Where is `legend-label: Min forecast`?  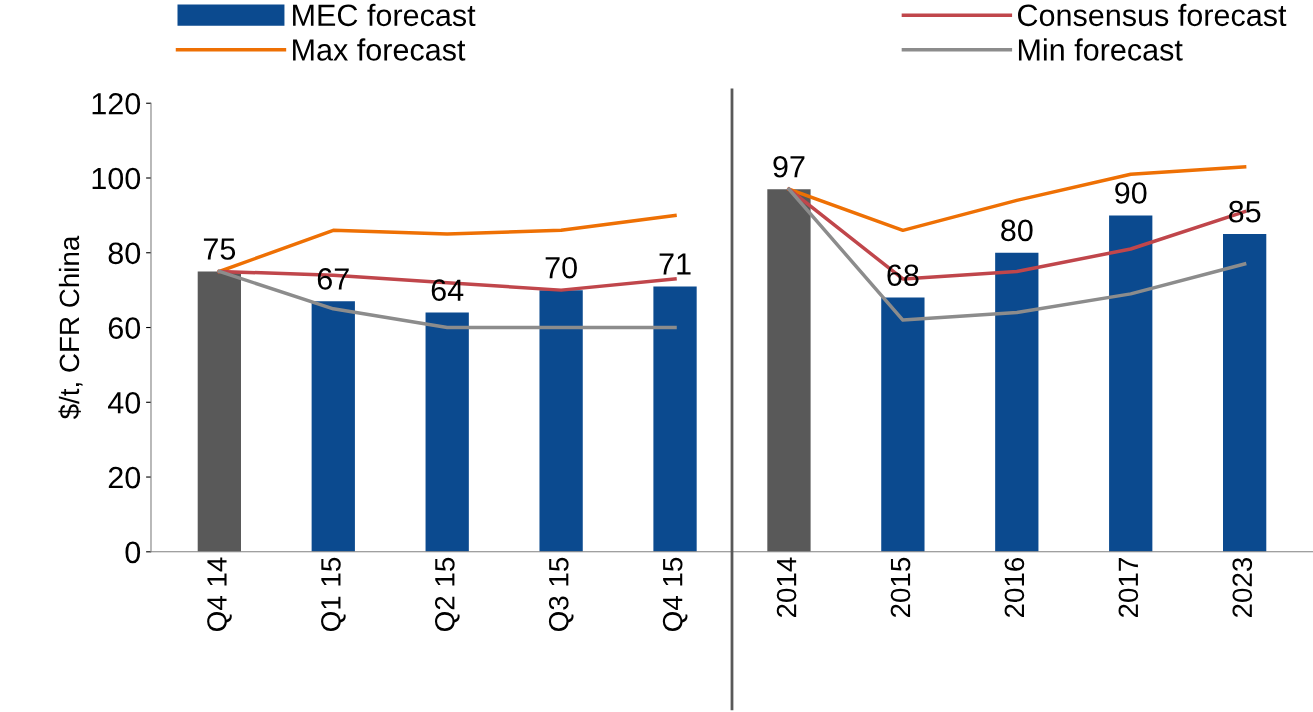
legend-label: Min forecast is located at coordinates (1100, 49).